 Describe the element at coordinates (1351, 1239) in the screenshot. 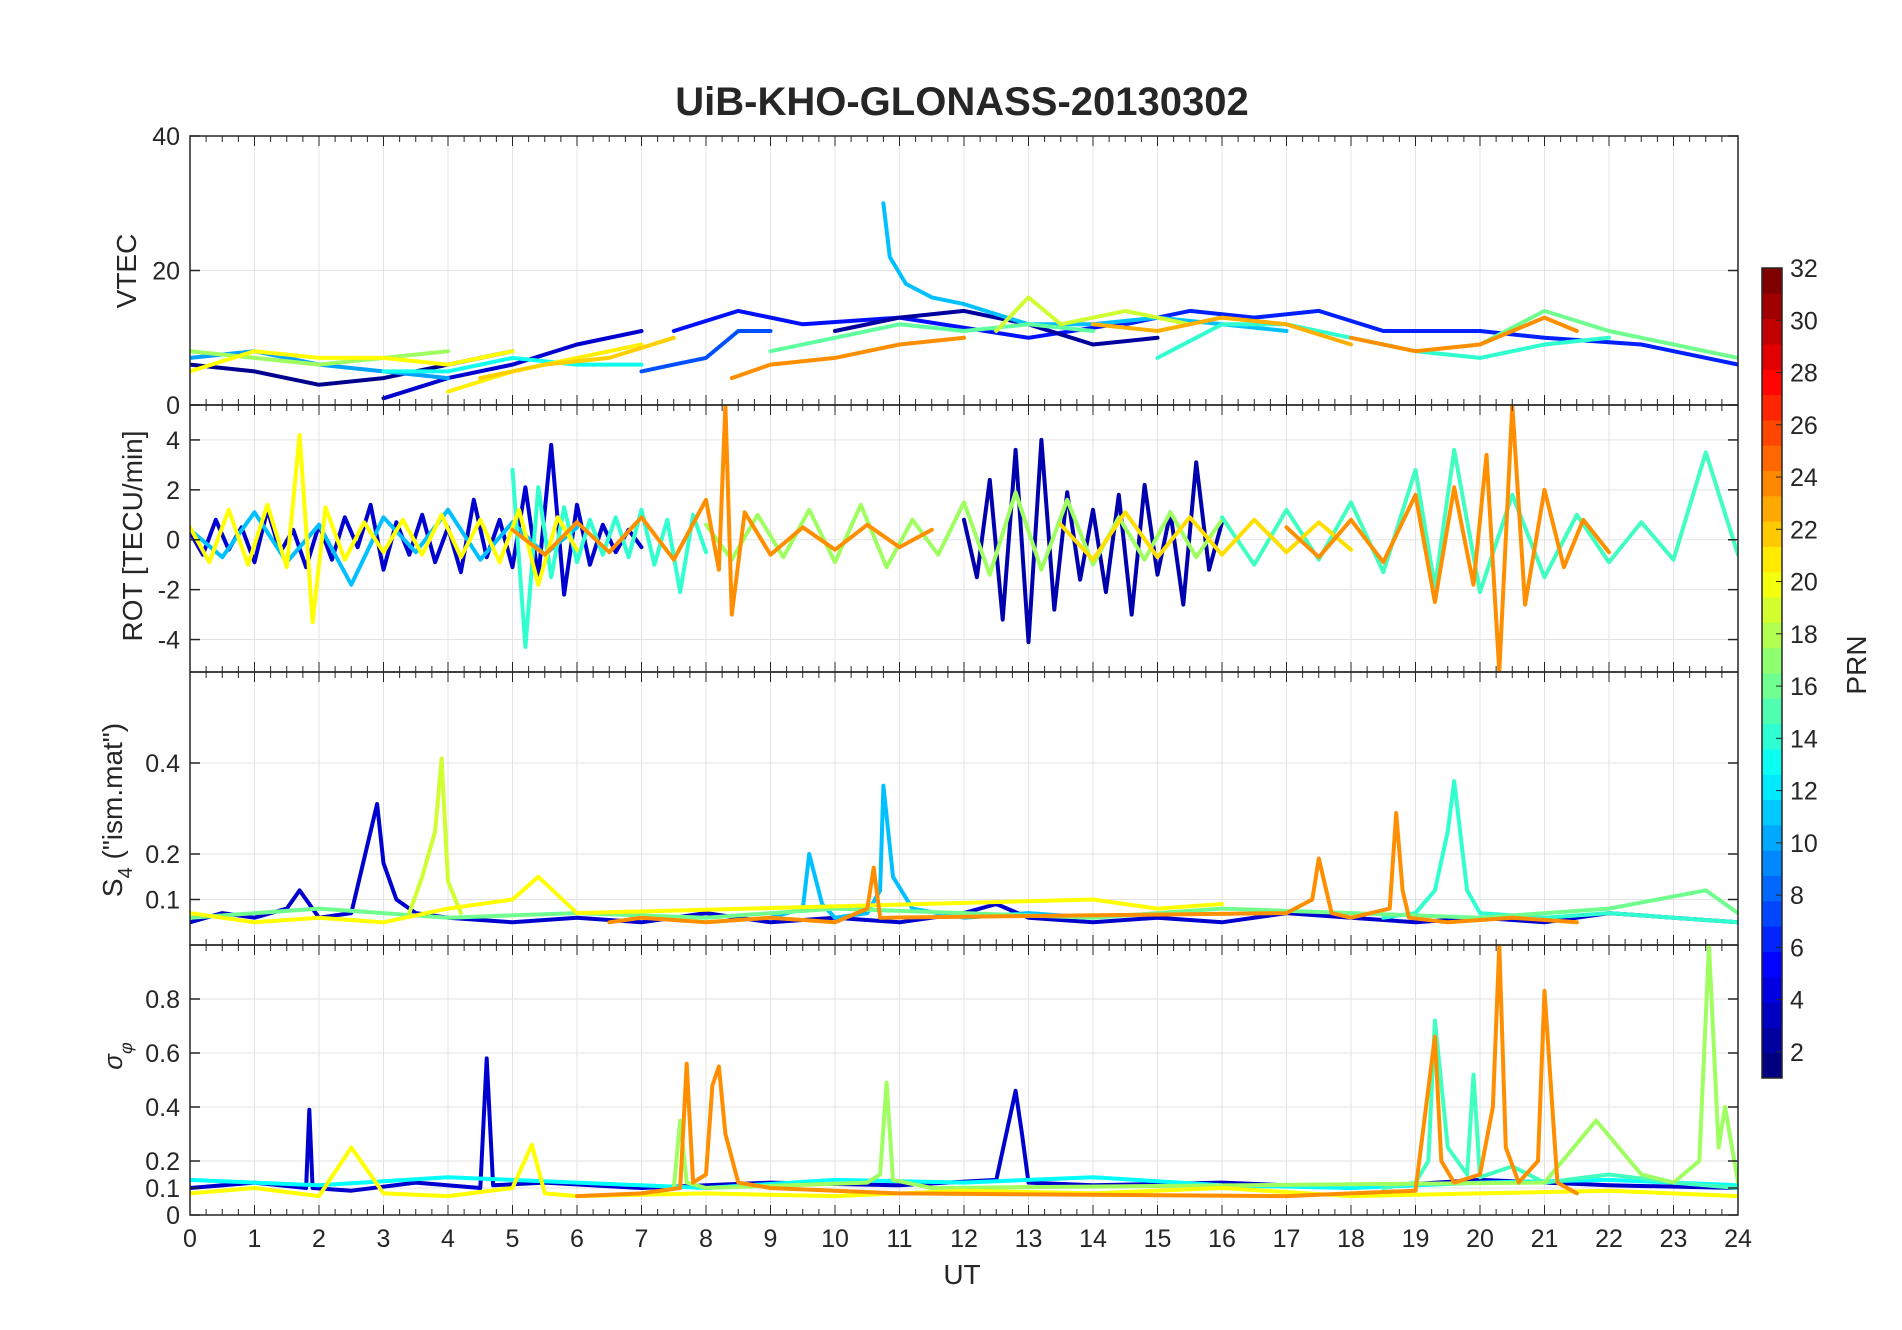

I see `x-tick-label: 18` at that location.